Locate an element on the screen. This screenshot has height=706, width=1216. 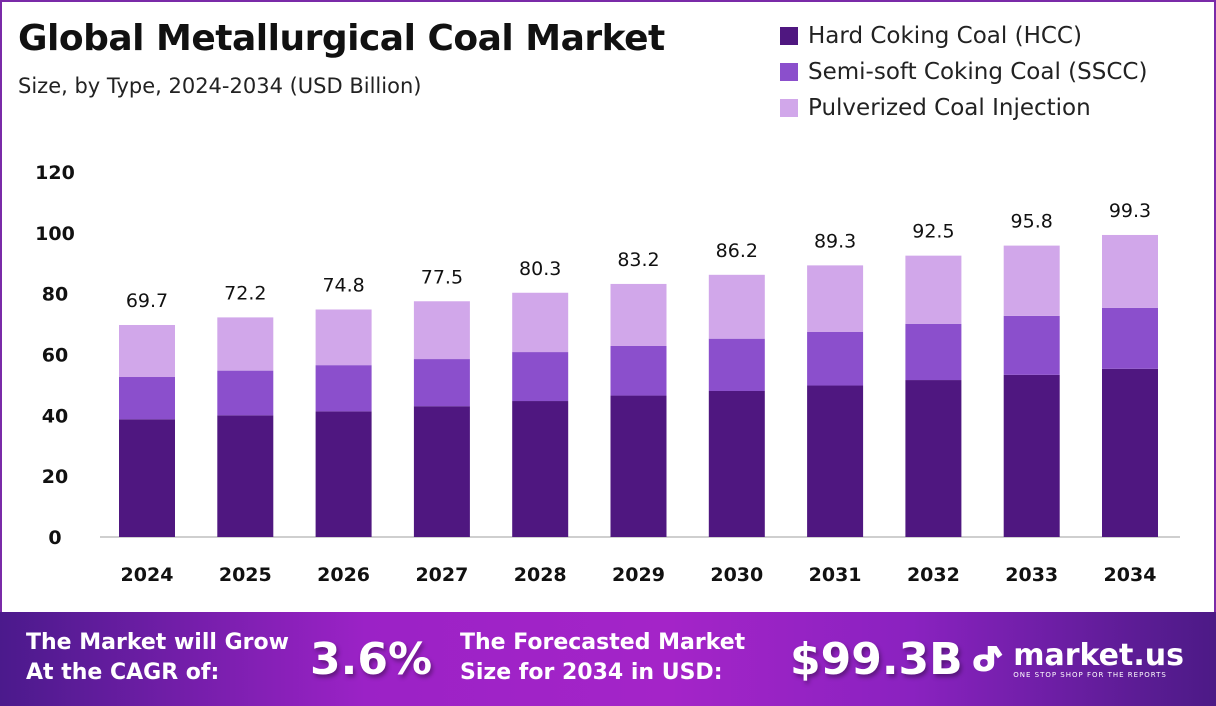
data-label-total: 99.3 is located at coordinates (1130, 211).